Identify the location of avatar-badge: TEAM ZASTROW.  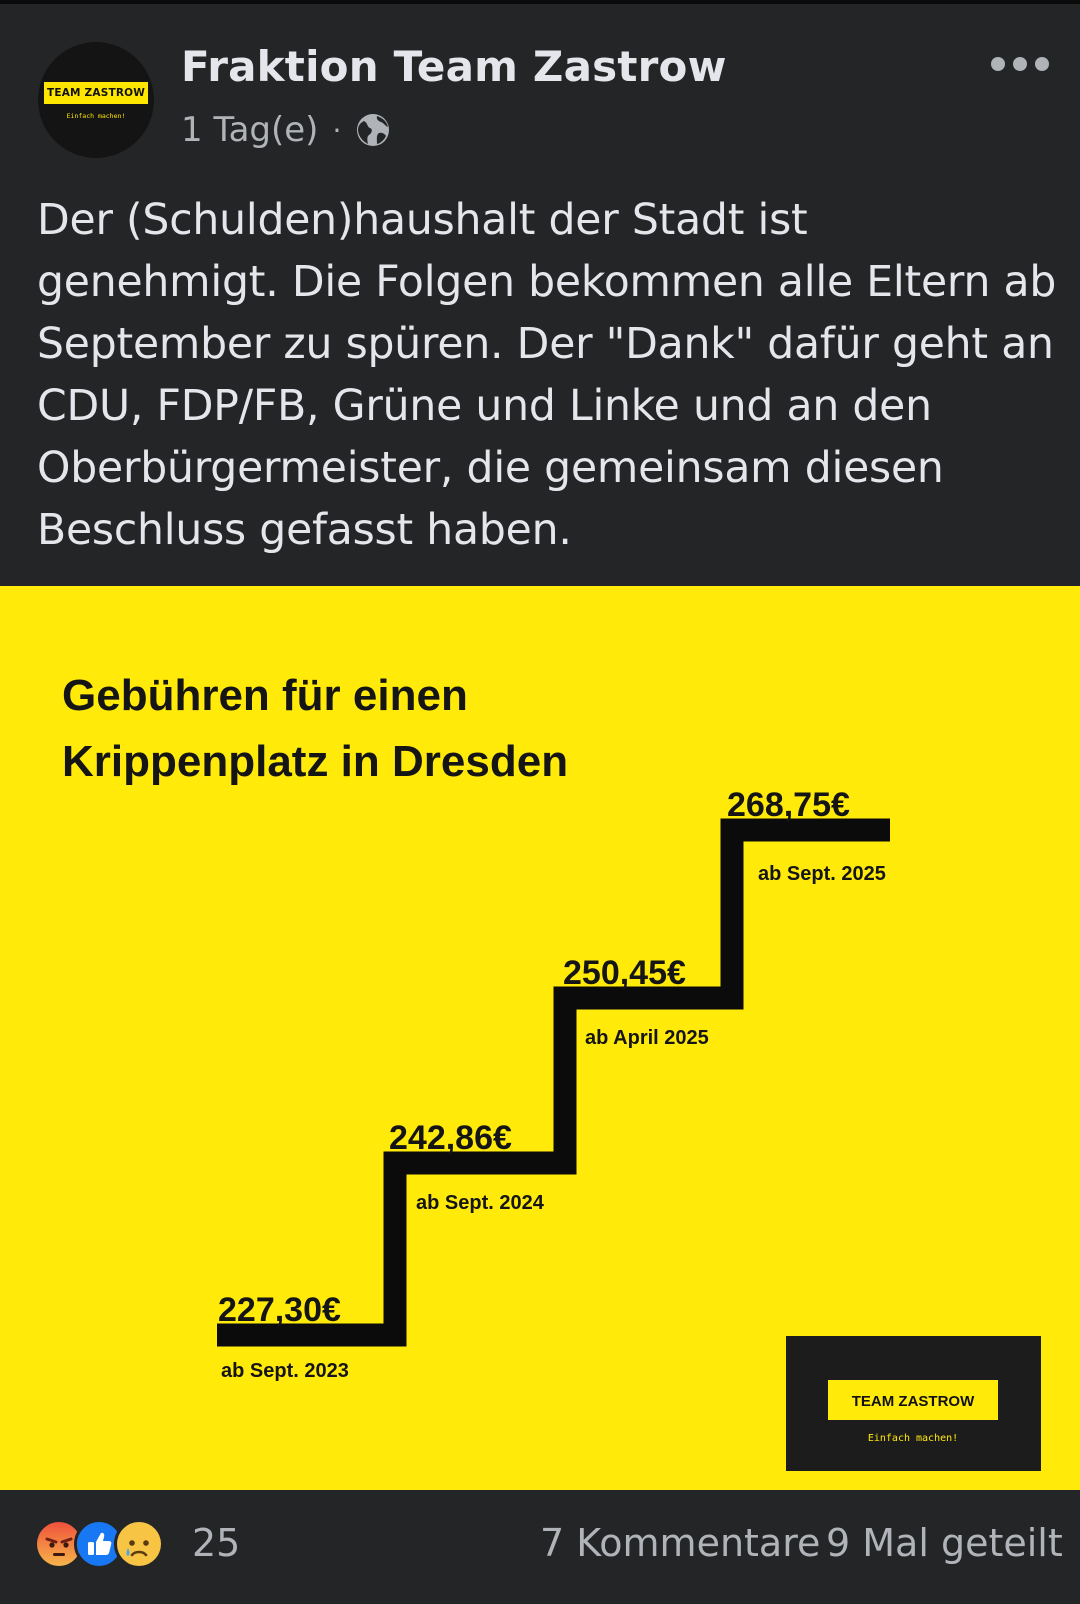
(96, 93).